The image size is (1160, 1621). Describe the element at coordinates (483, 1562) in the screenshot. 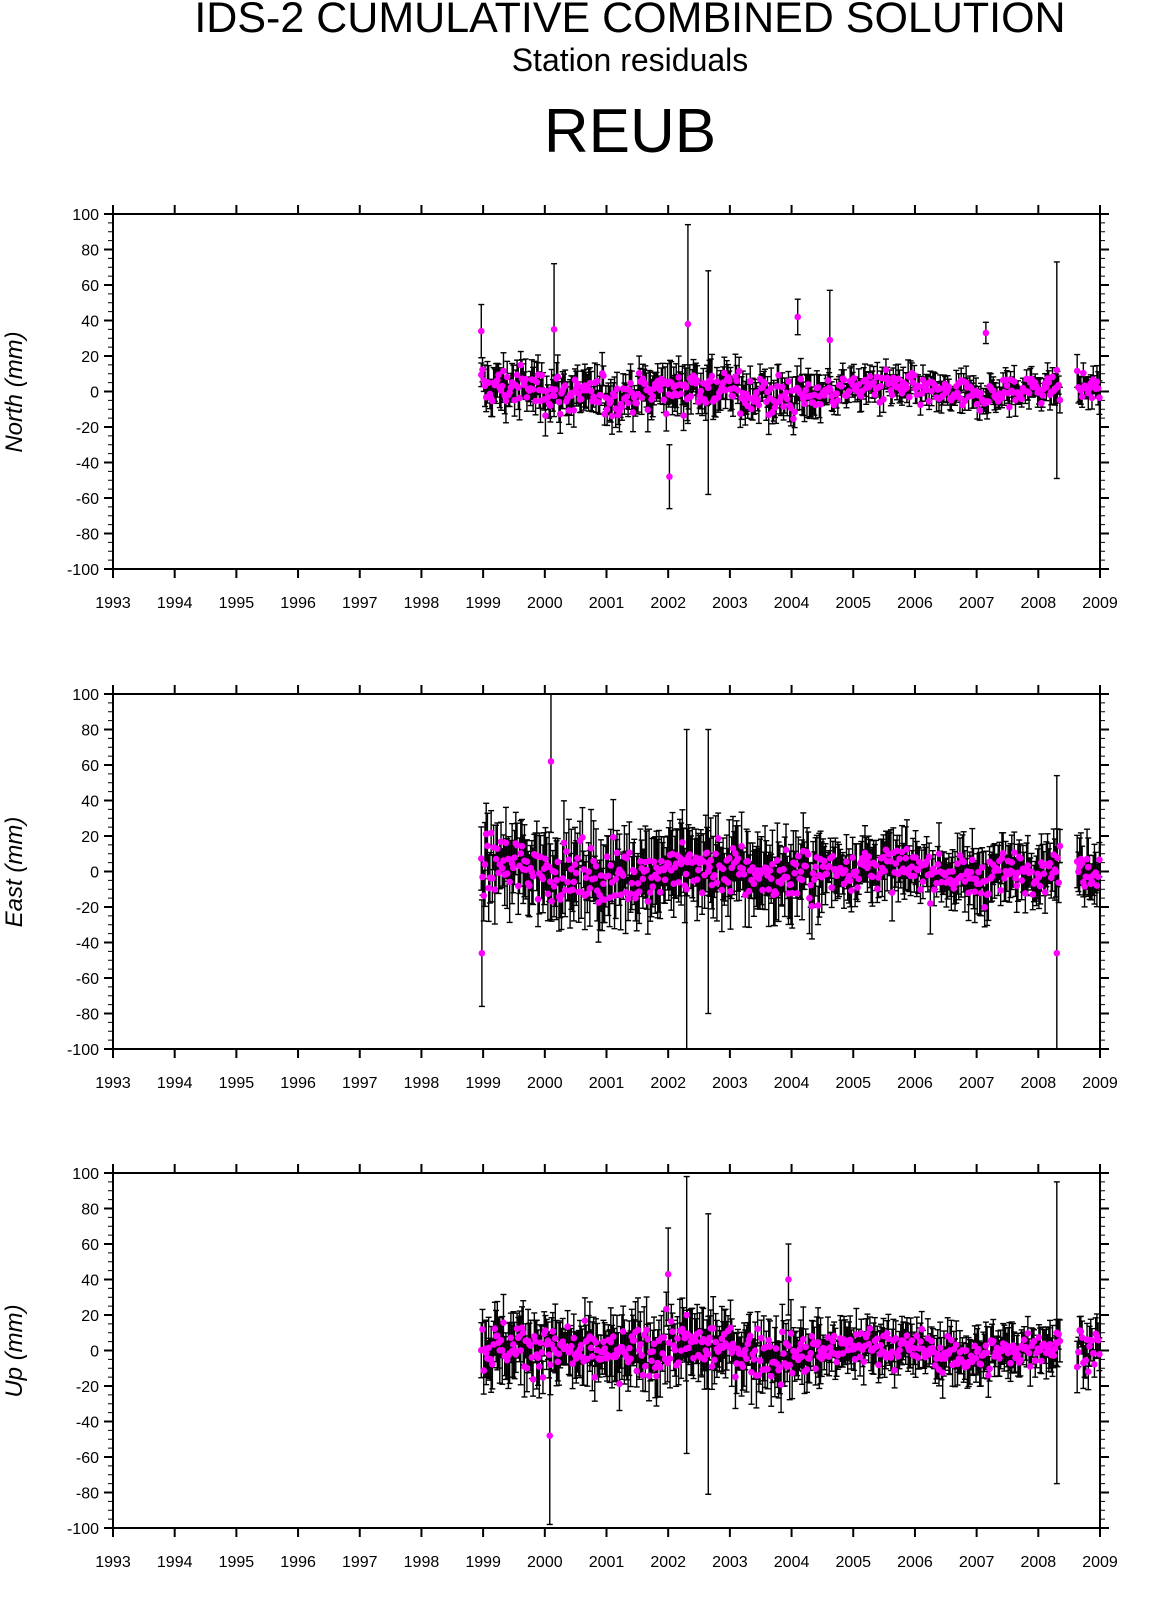

I see `x-tick-label: 1999` at that location.